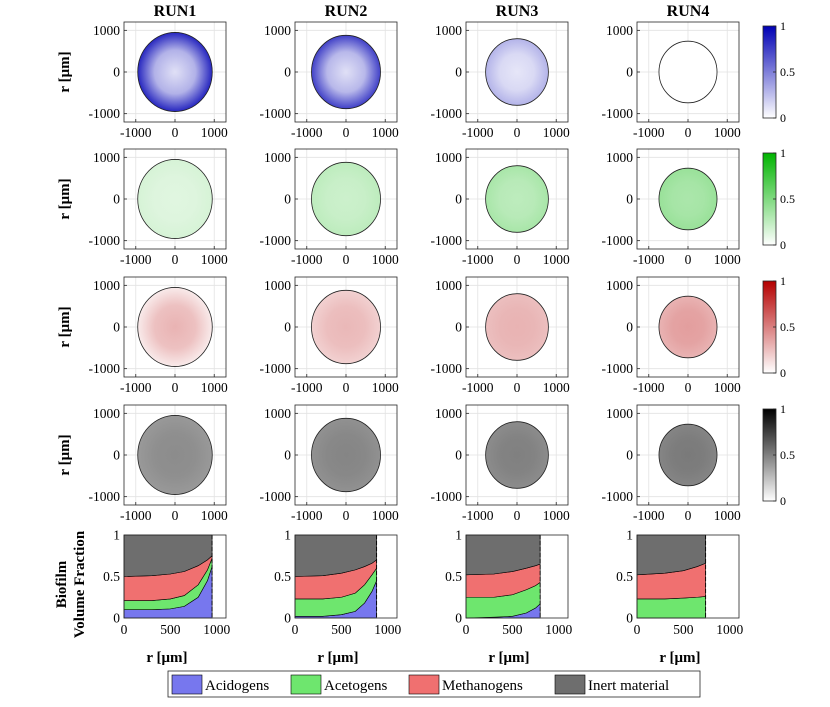 The height and width of the screenshot is (707, 830). I want to click on colorbar-tick-label: 1, so click(783, 26).